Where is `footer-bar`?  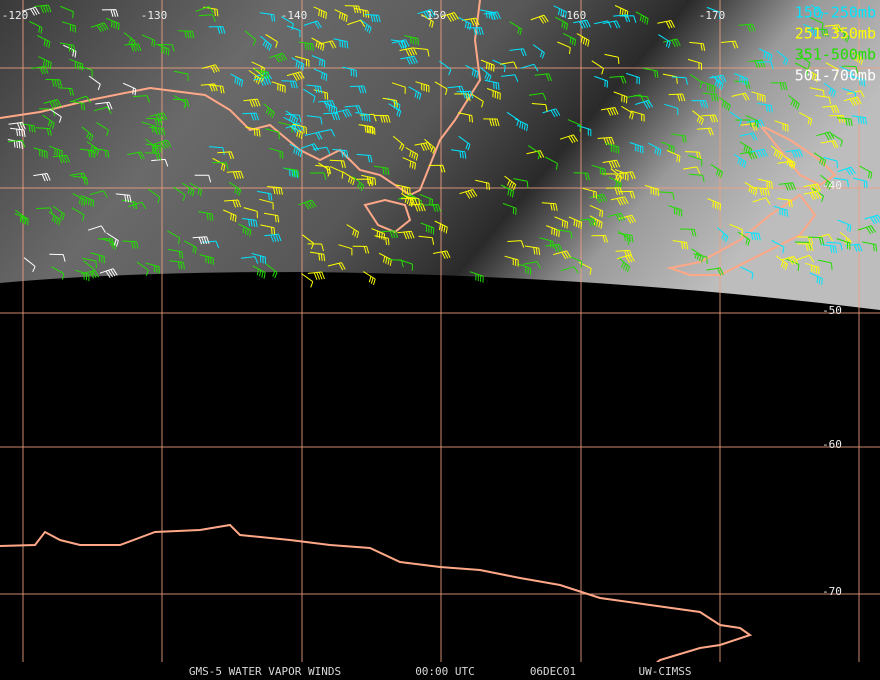
footer-bar is located at coordinates (440, 671).